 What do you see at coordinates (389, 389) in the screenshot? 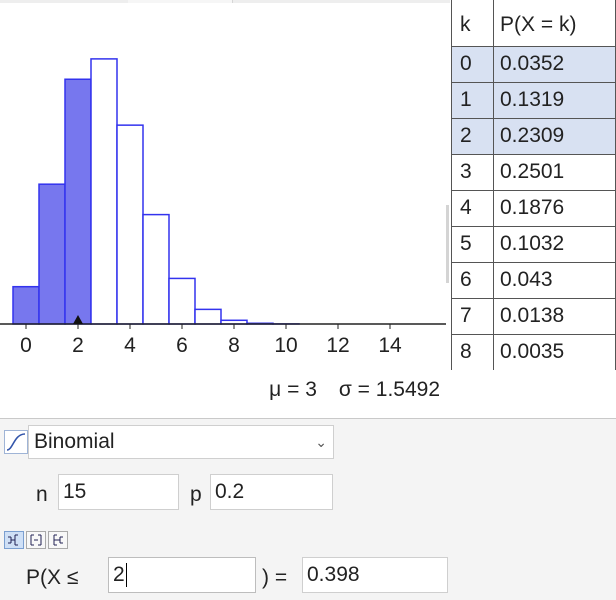
I see `sd-value: σ = 1.5492` at bounding box center [389, 389].